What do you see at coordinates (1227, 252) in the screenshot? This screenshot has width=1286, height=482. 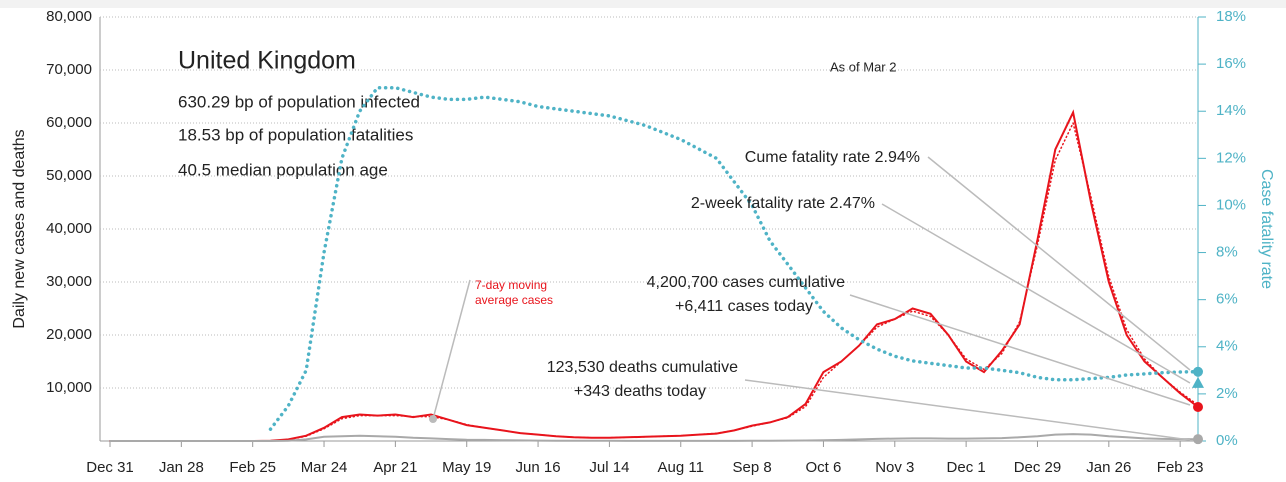 I see `y2-tick-label: 8%` at bounding box center [1227, 252].